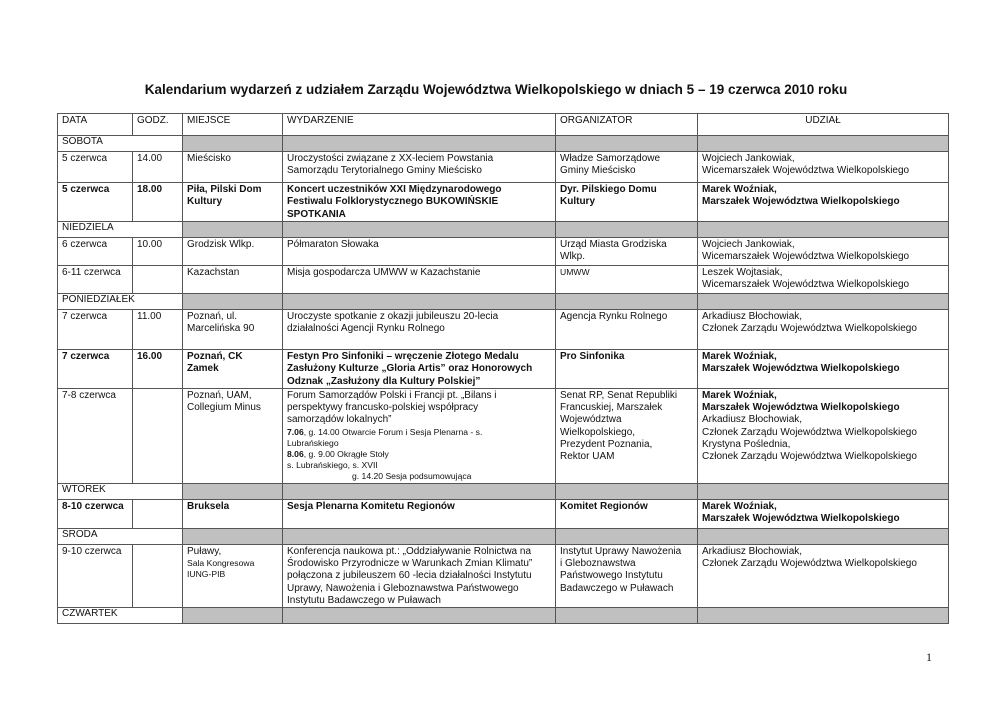 The width and height of the screenshot is (992, 701). Describe the element at coordinates (364, 601) in the screenshot. I see `cell-line: Instytutu Badawczego w Puławach` at that location.